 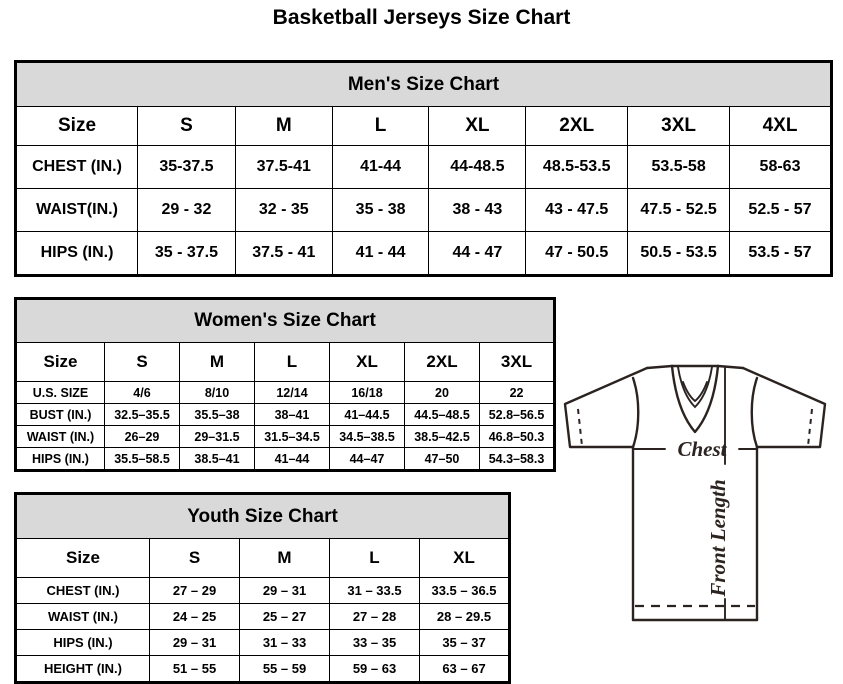 I want to click on youth-hips-xl: 35 – 37, so click(x=464, y=642).